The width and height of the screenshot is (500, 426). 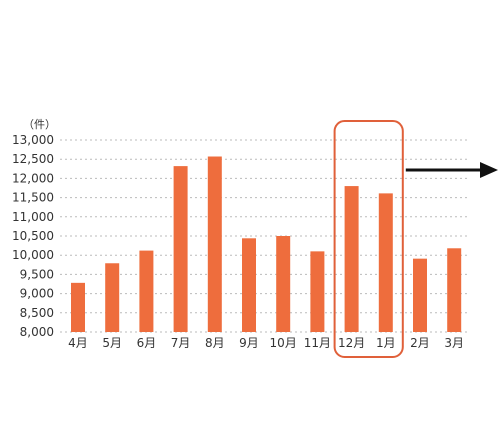 What do you see at coordinates (181, 343) in the screenshot?
I see `x-tick-label: 7月` at bounding box center [181, 343].